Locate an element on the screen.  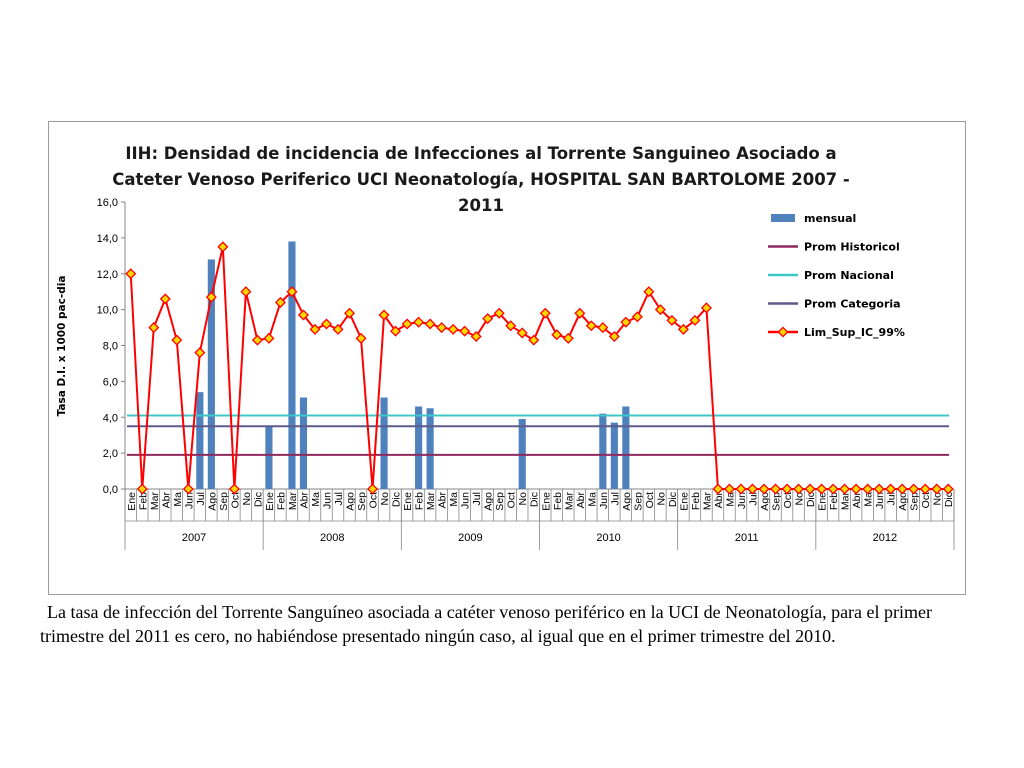
x-tick-label-year: 2007 is located at coordinates (194, 538).